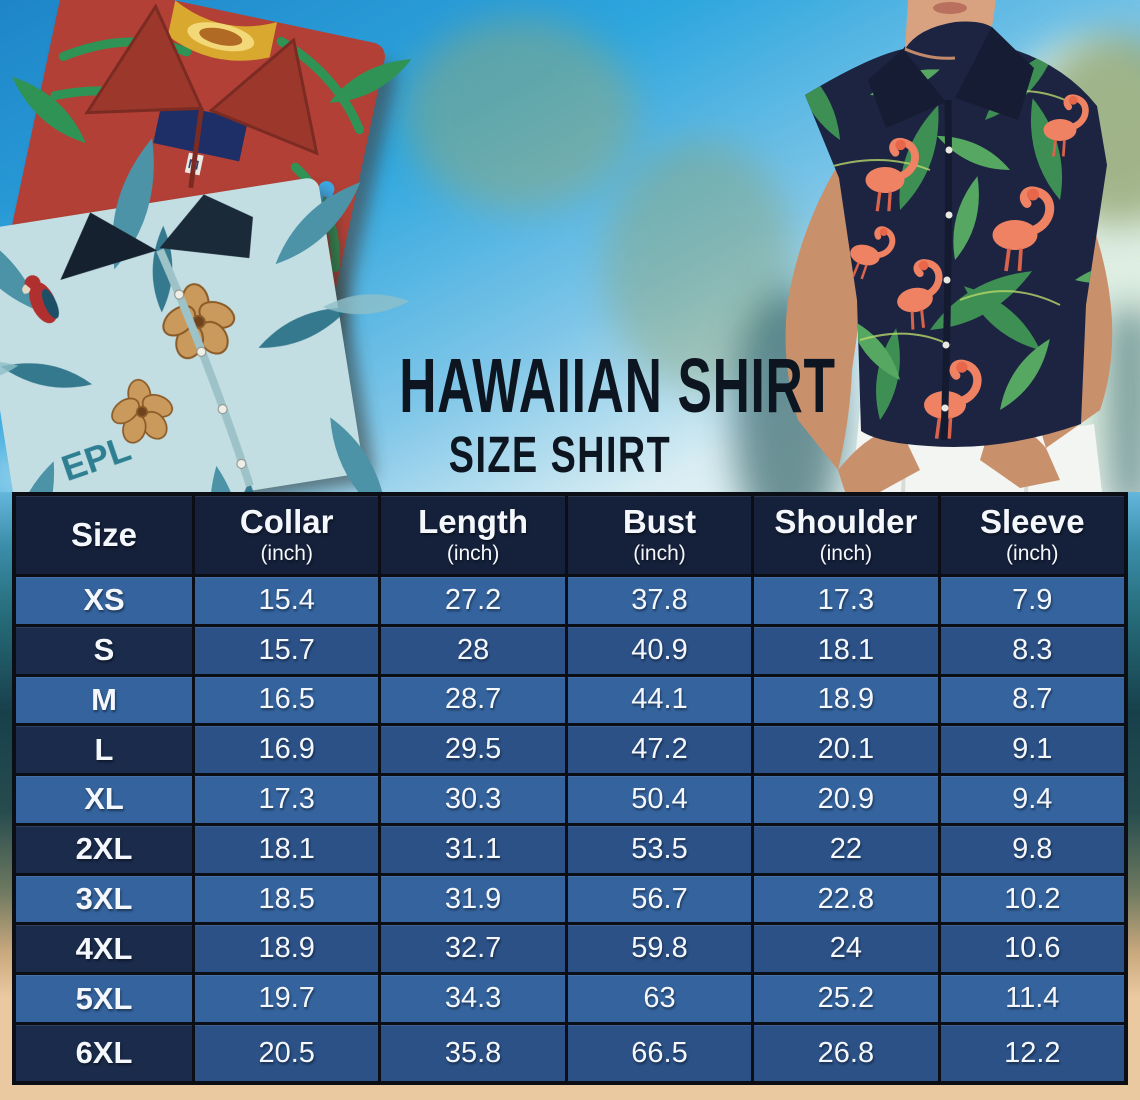 The height and width of the screenshot is (1100, 1140). What do you see at coordinates (659, 600) in the screenshot?
I see `value-cell: 37.8` at bounding box center [659, 600].